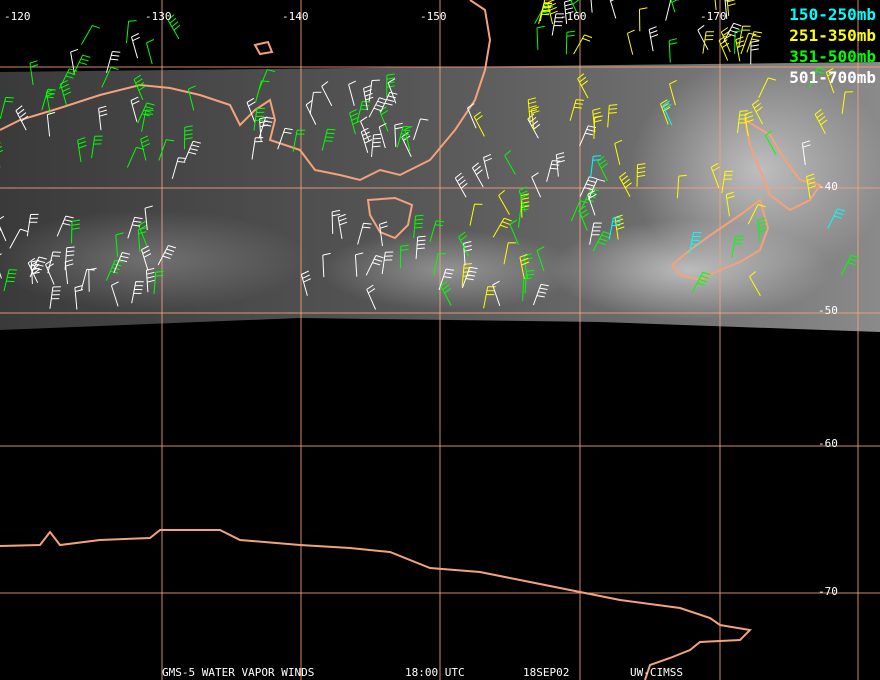  I want to click on longitude-label: -170, so click(713, 16).